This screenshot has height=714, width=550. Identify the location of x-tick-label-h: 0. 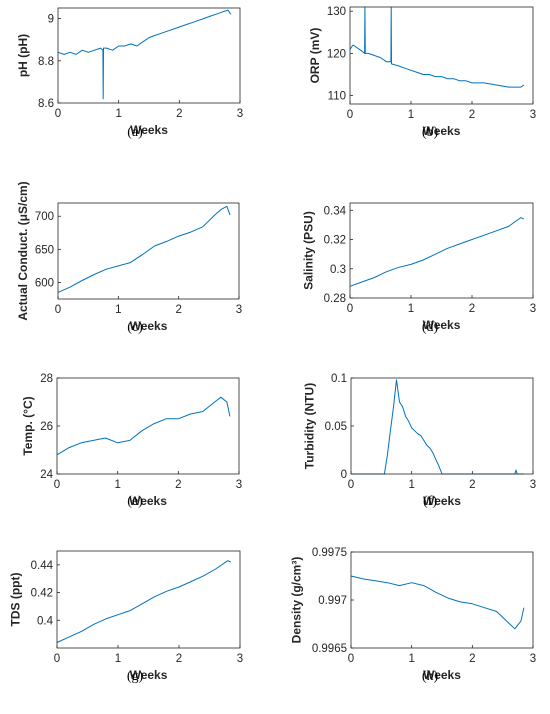
(351, 659).